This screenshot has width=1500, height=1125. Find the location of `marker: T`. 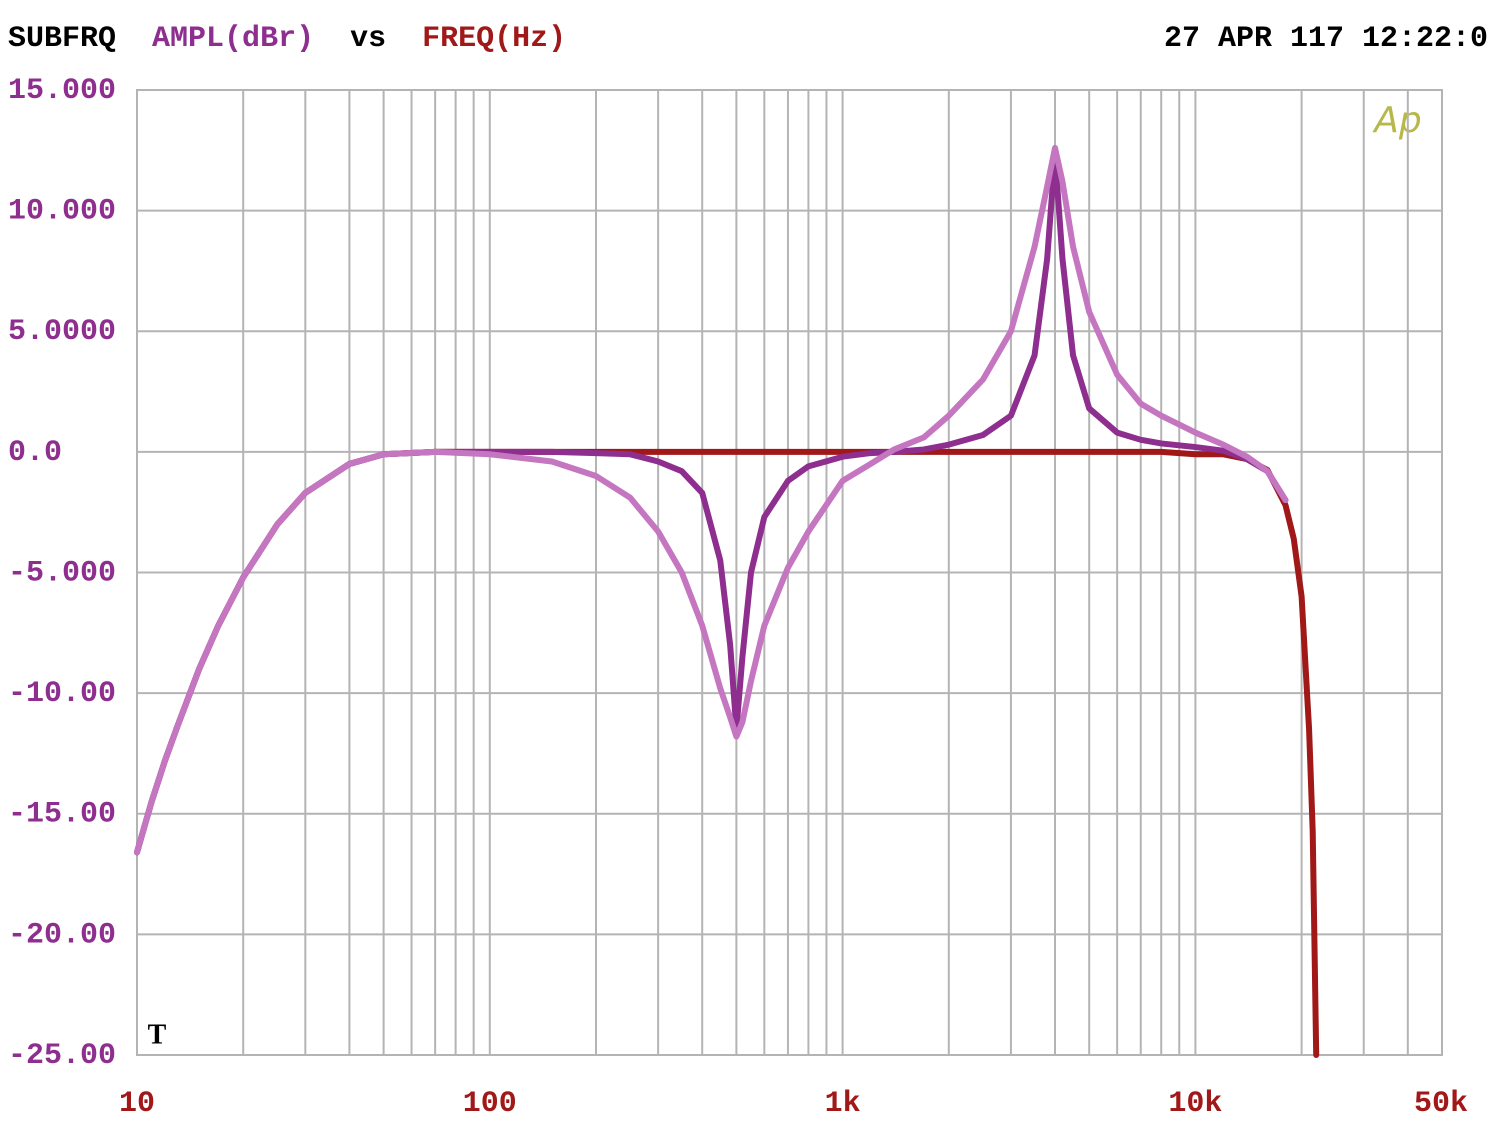

marker: T is located at coordinates (157, 1034).